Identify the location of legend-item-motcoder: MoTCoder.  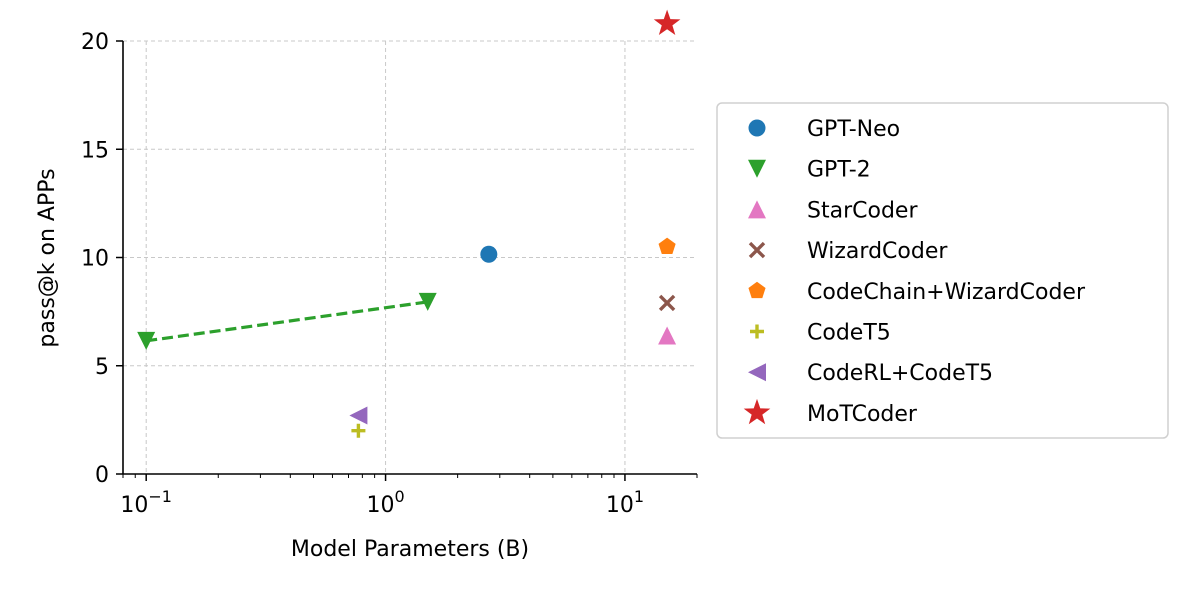
(830, 412).